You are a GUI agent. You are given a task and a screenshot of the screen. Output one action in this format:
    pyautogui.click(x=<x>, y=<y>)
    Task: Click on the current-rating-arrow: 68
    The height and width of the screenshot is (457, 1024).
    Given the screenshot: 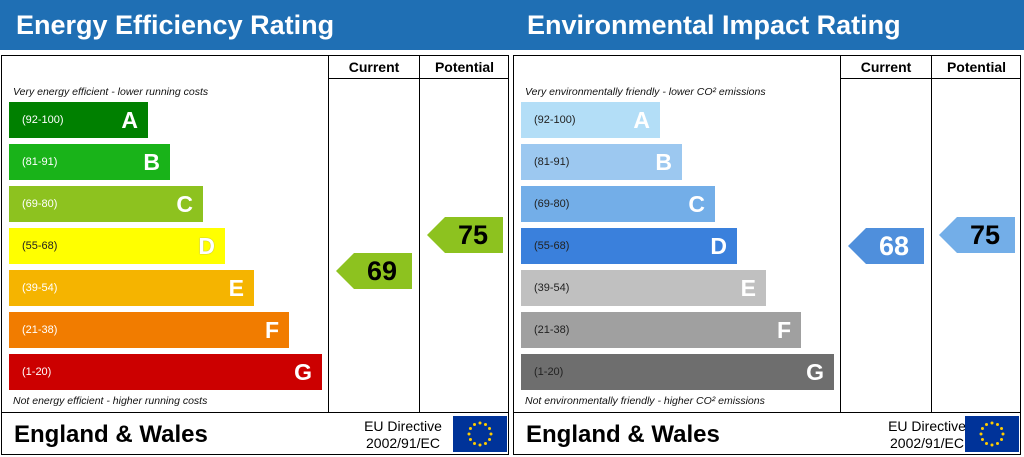 What is the action you would take?
    pyautogui.click(x=886, y=246)
    